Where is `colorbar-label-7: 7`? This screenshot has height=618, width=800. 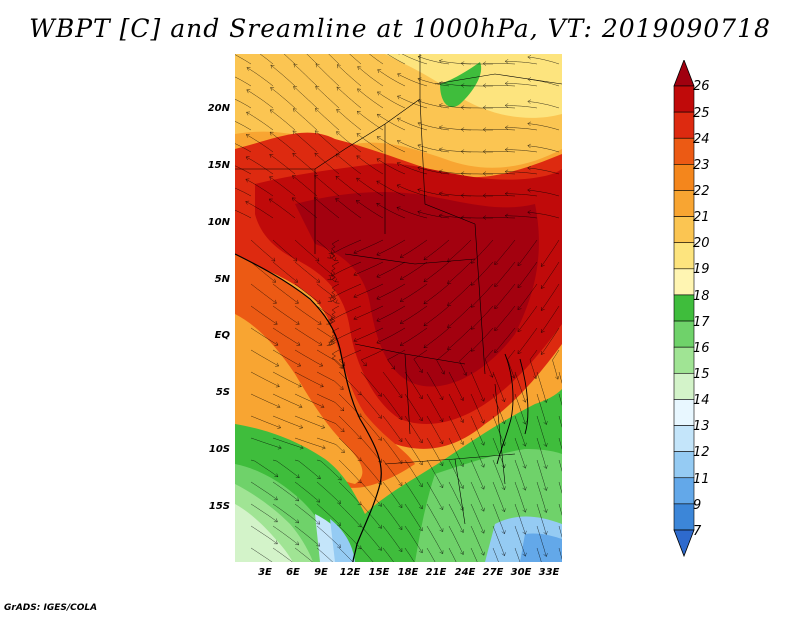 colorbar-label-7: 7 is located at coordinates (697, 531).